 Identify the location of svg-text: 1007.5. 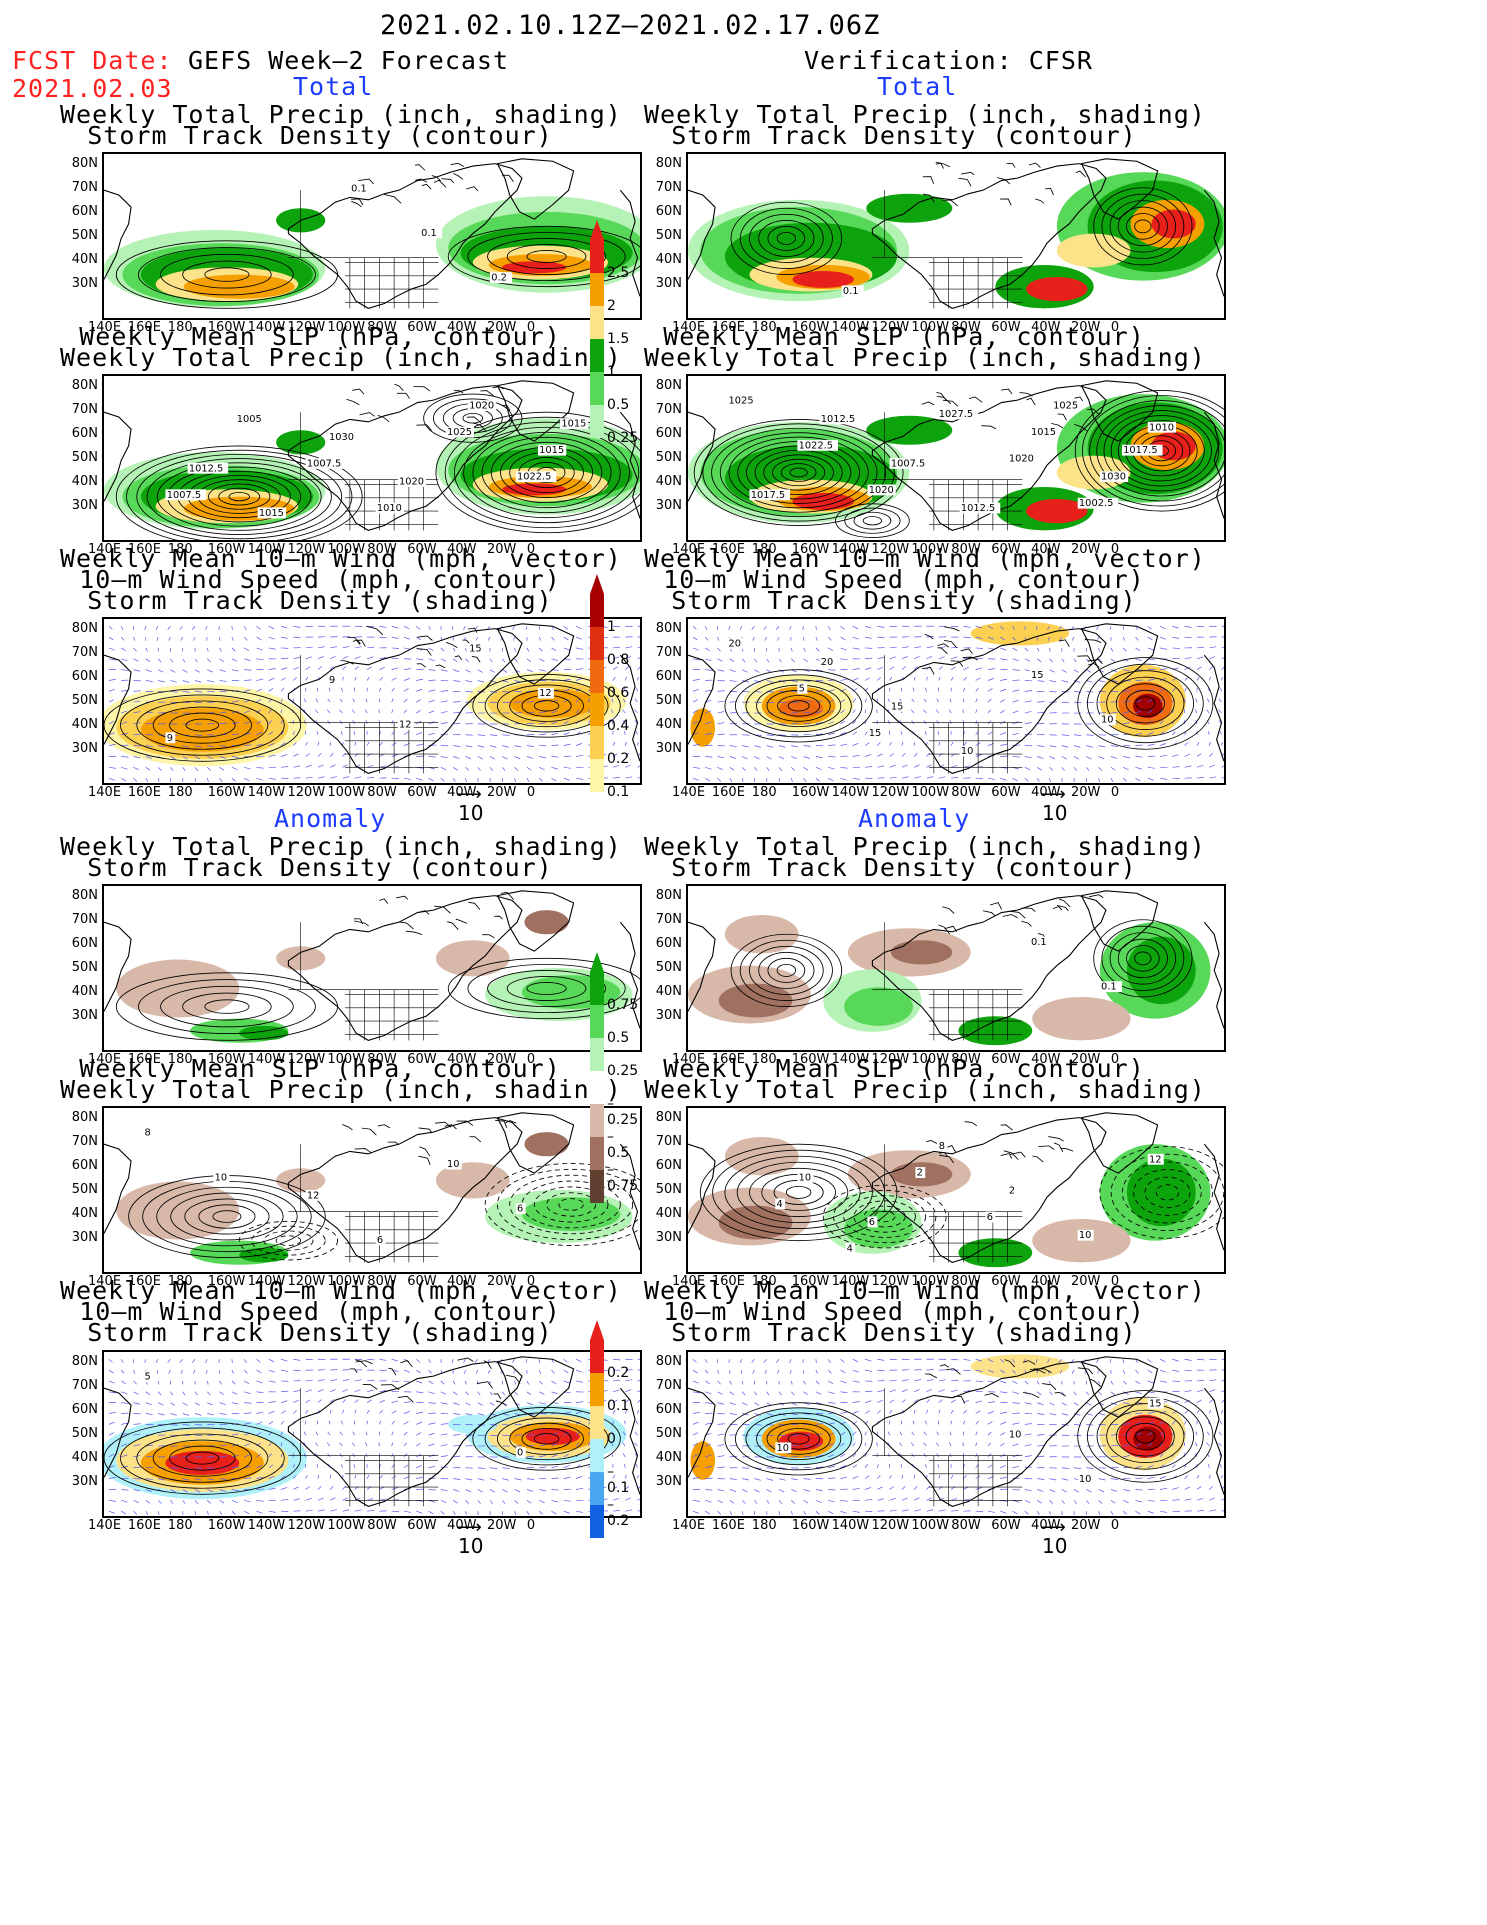
(184, 495).